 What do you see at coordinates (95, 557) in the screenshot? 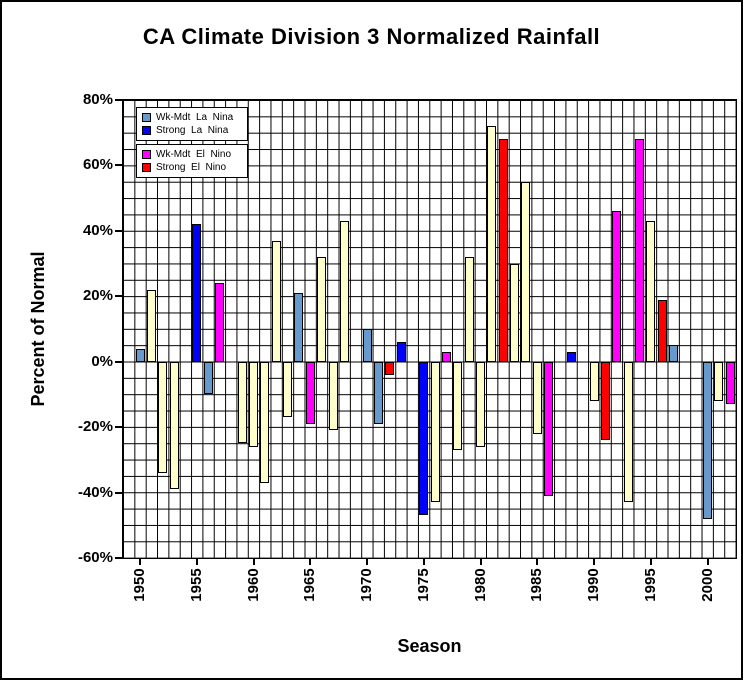
I see `y-tick-label--60: -60%` at bounding box center [95, 557].